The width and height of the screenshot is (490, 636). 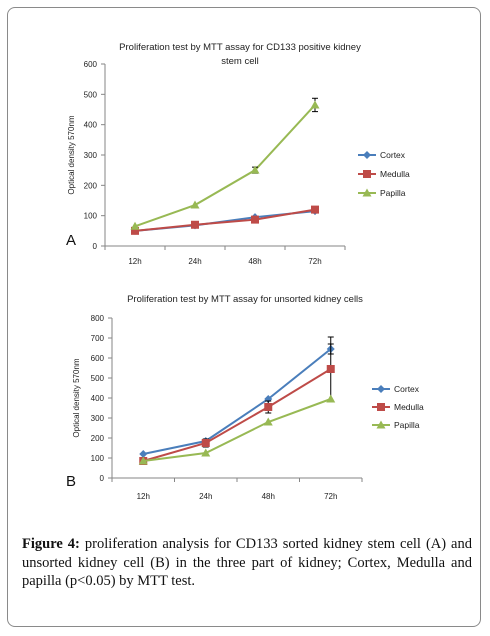 I want to click on chart-b-x-tick-label: 48h, so click(x=268, y=496).